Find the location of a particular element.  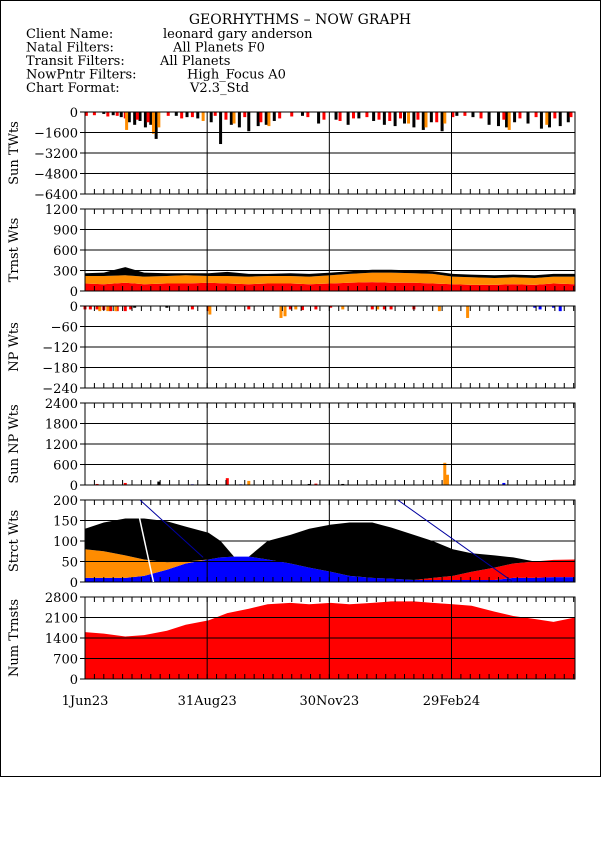

y-tick-label: 700 is located at coordinates (65, 660).